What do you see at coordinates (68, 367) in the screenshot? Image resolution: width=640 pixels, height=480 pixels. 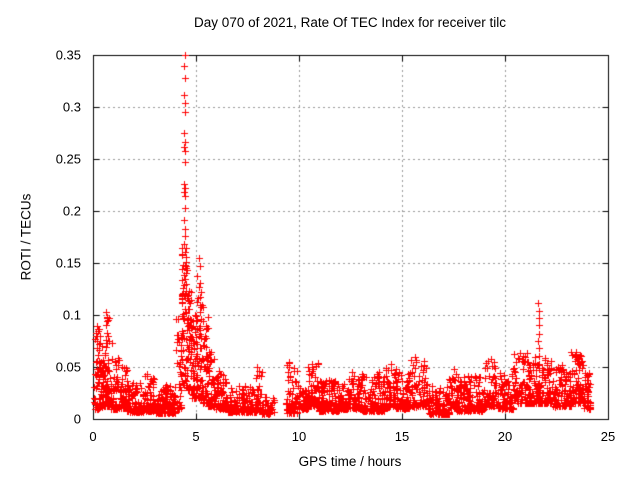 I see `y-tick-label: 0.05` at bounding box center [68, 367].